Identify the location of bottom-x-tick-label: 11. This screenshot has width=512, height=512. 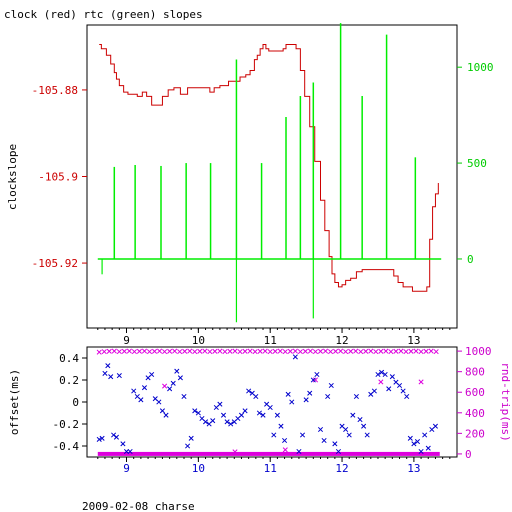
(270, 468).